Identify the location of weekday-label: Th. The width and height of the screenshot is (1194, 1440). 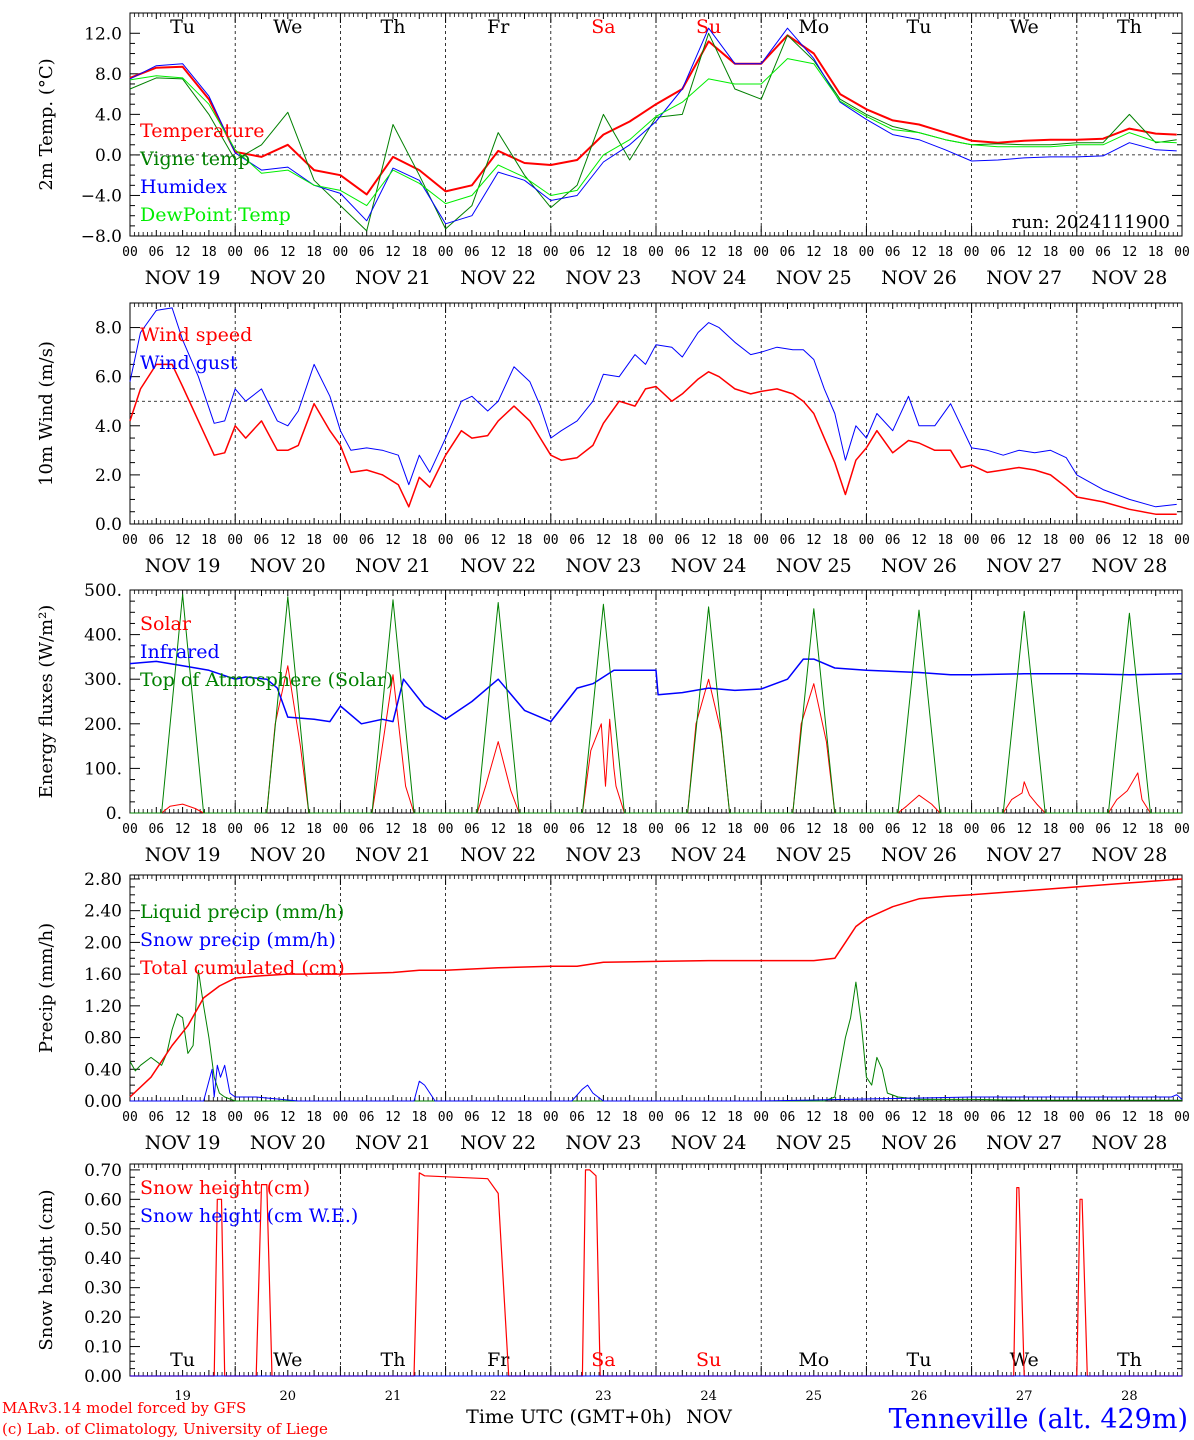
(1129, 1360).